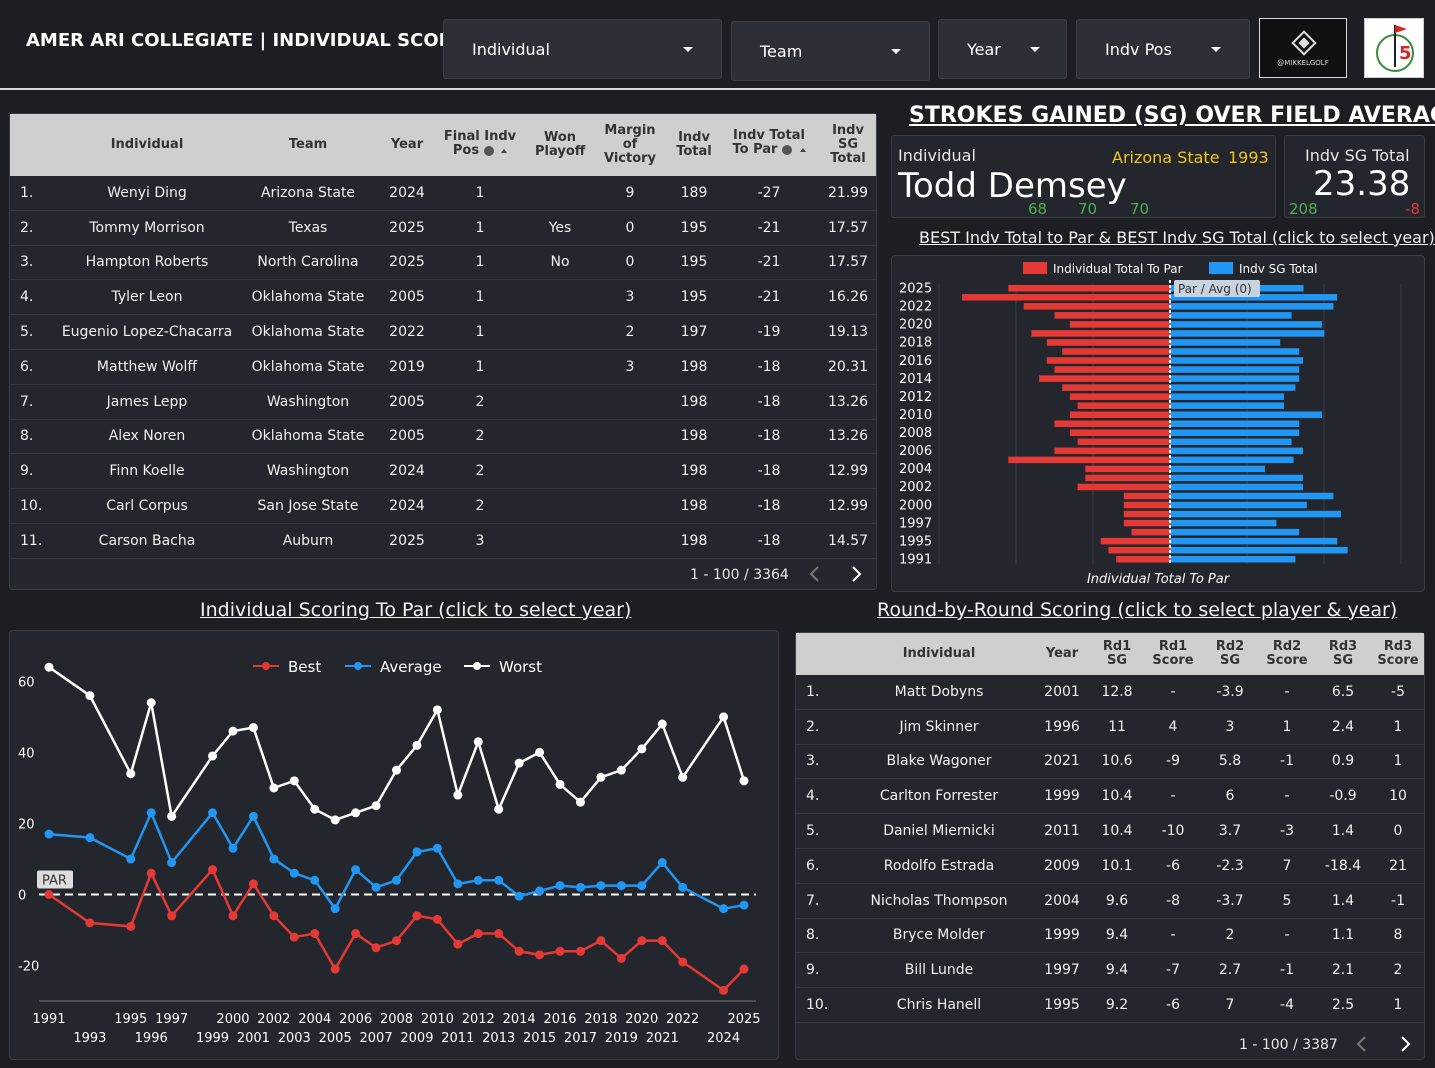 The height and width of the screenshot is (1068, 1435). I want to click on col-sg-total: Indv SG Total, so click(848, 144).